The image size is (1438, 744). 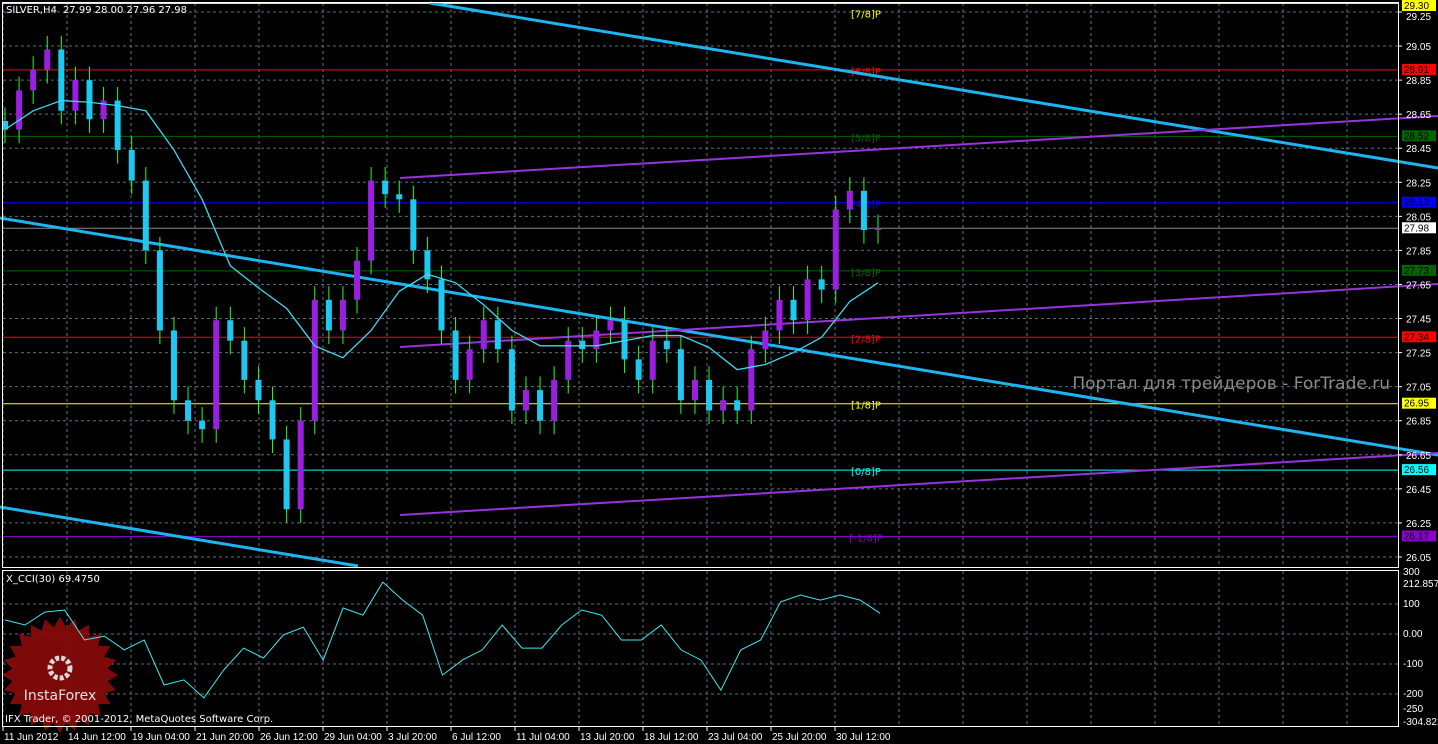 What do you see at coordinates (866, 472) in the screenshot?
I see `murrey-level-label: [0/8]P` at bounding box center [866, 472].